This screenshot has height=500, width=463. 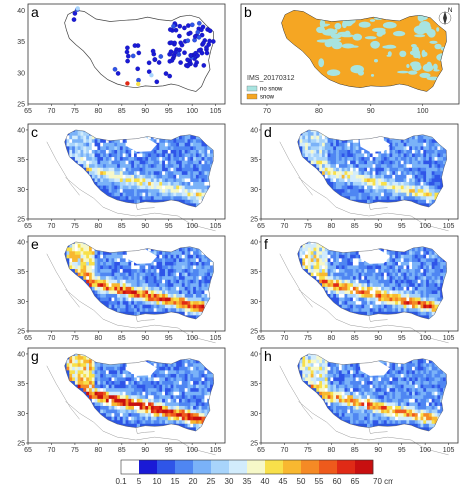 What do you see at coordinates (267, 98) in the screenshot?
I see `legend-label: snow` at bounding box center [267, 98].